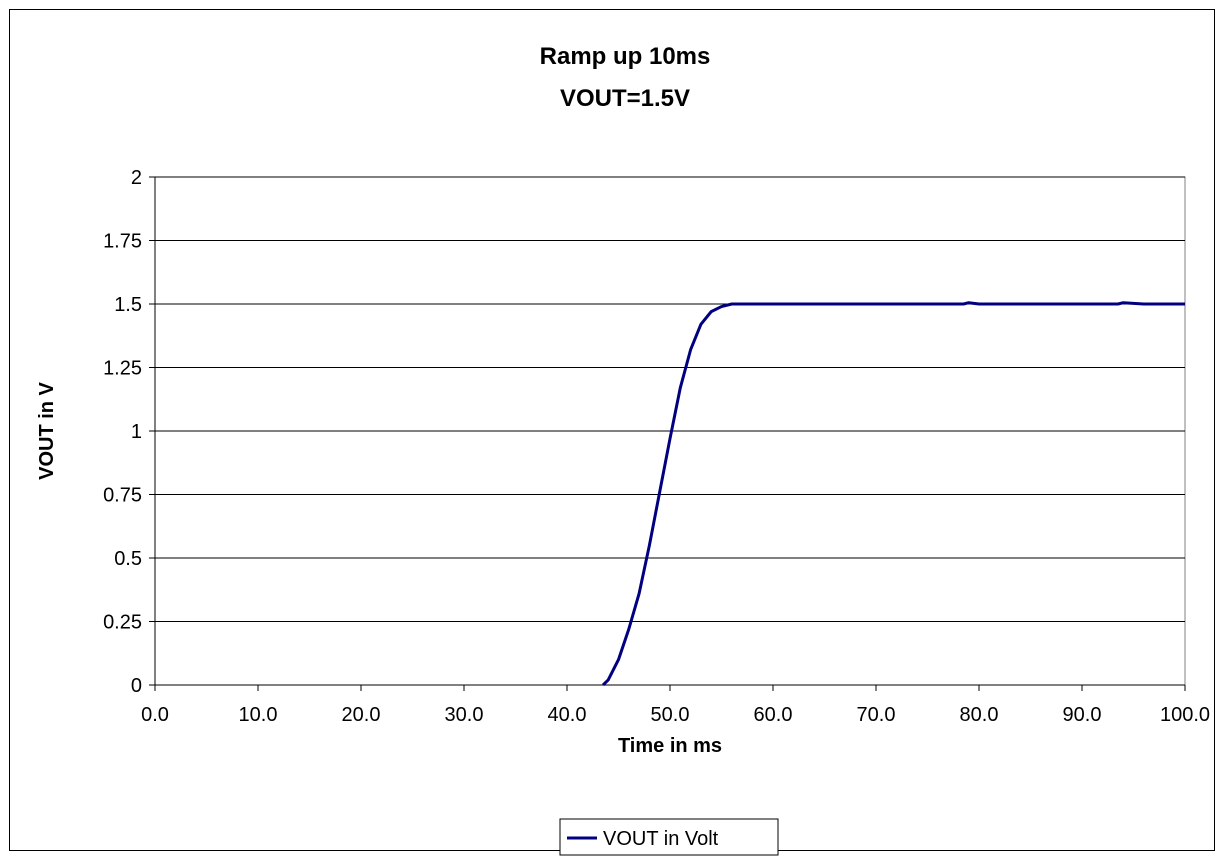 This screenshot has width=1227, height=861. I want to click on y-tick-label: 1.5, so click(128, 305).